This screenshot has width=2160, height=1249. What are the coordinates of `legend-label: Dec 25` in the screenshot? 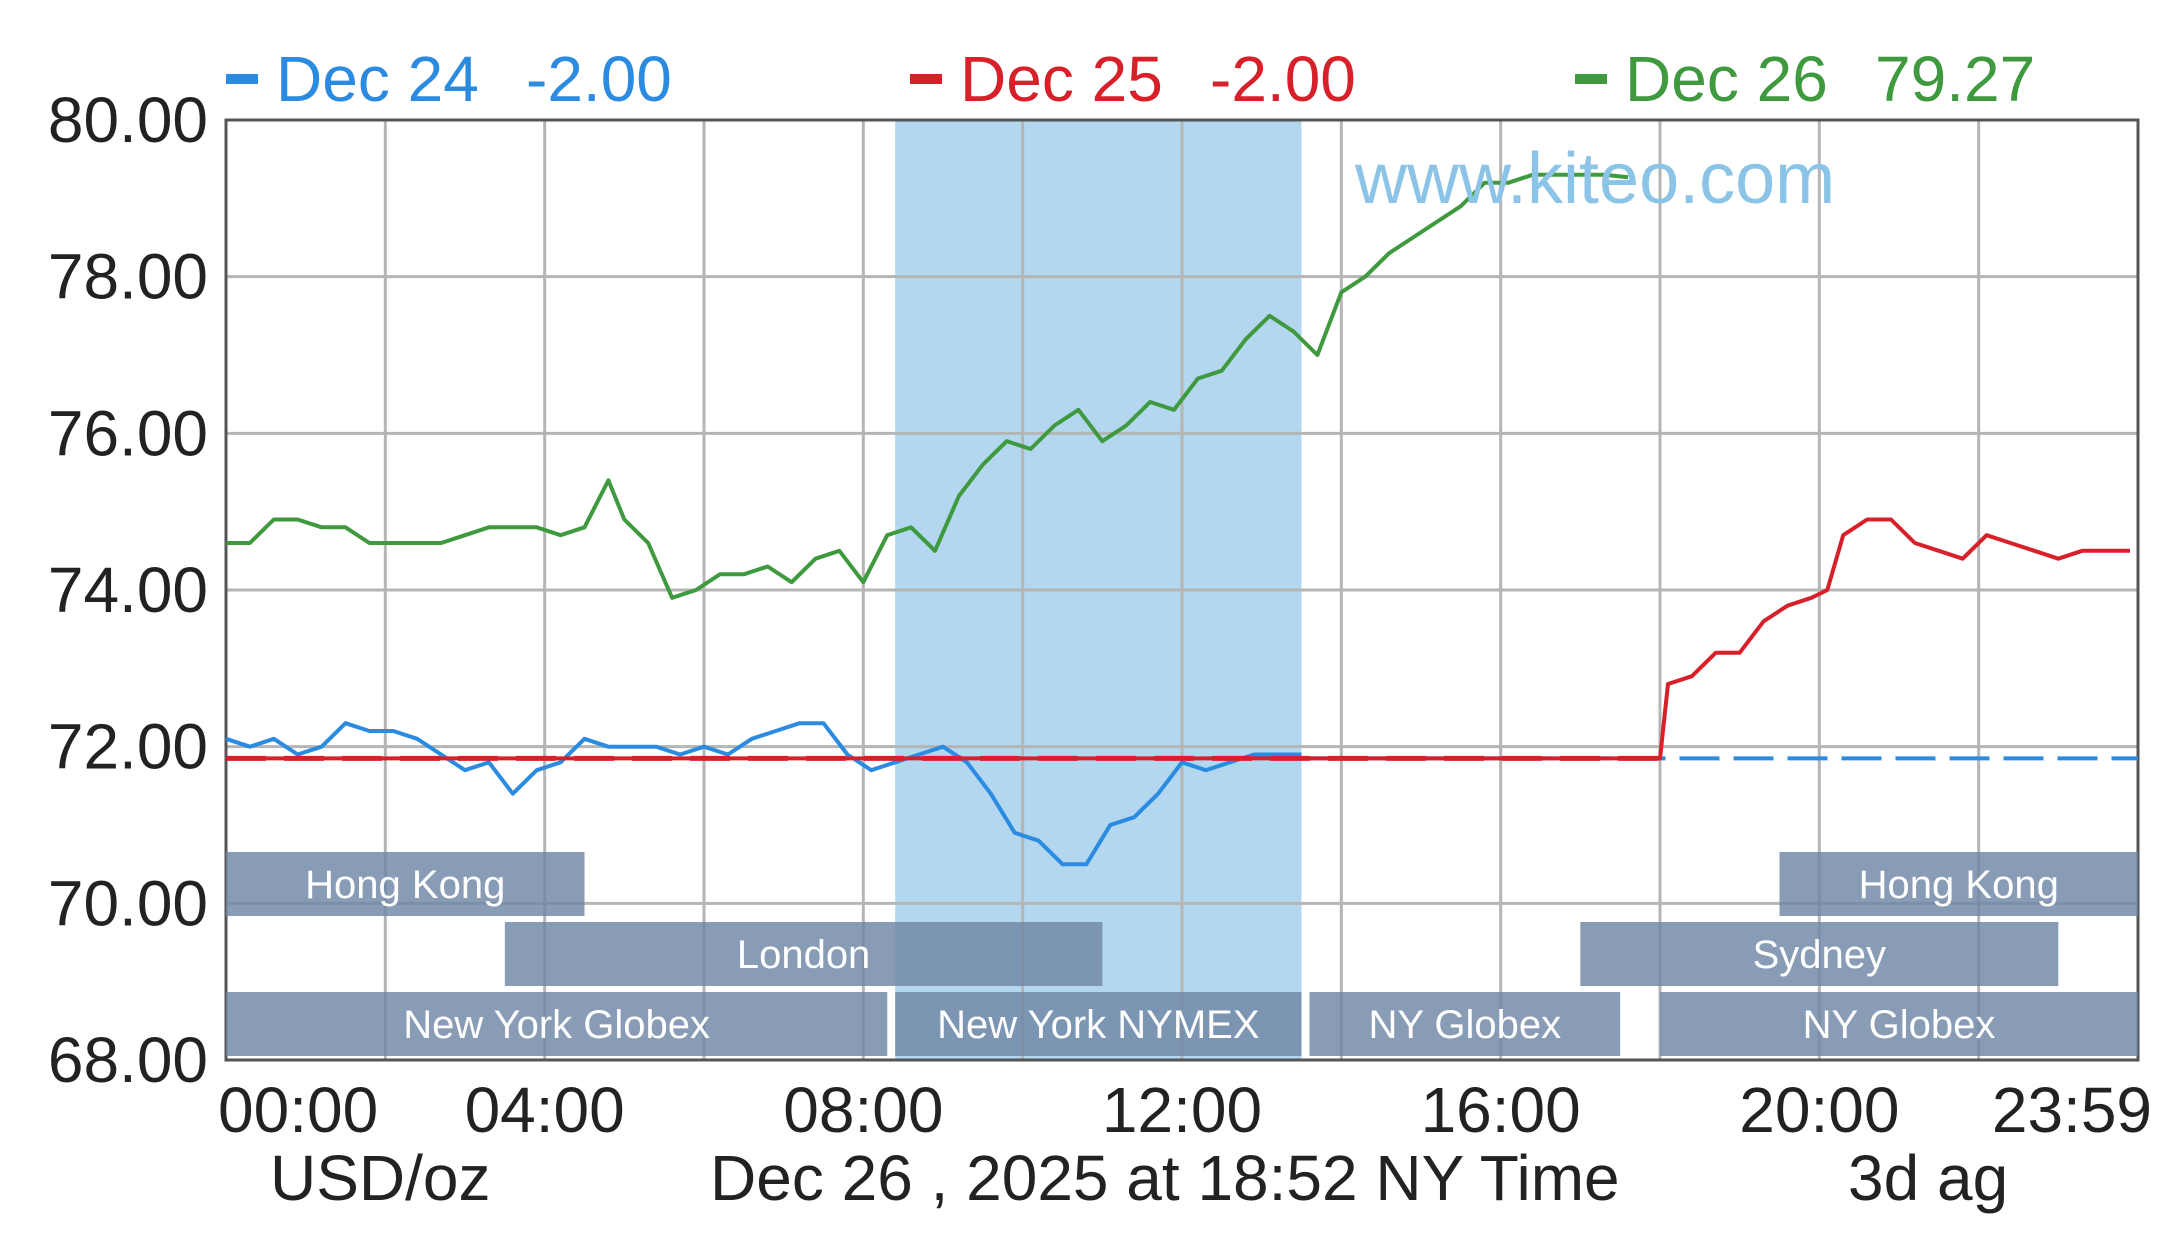 It's located at (1061, 79).